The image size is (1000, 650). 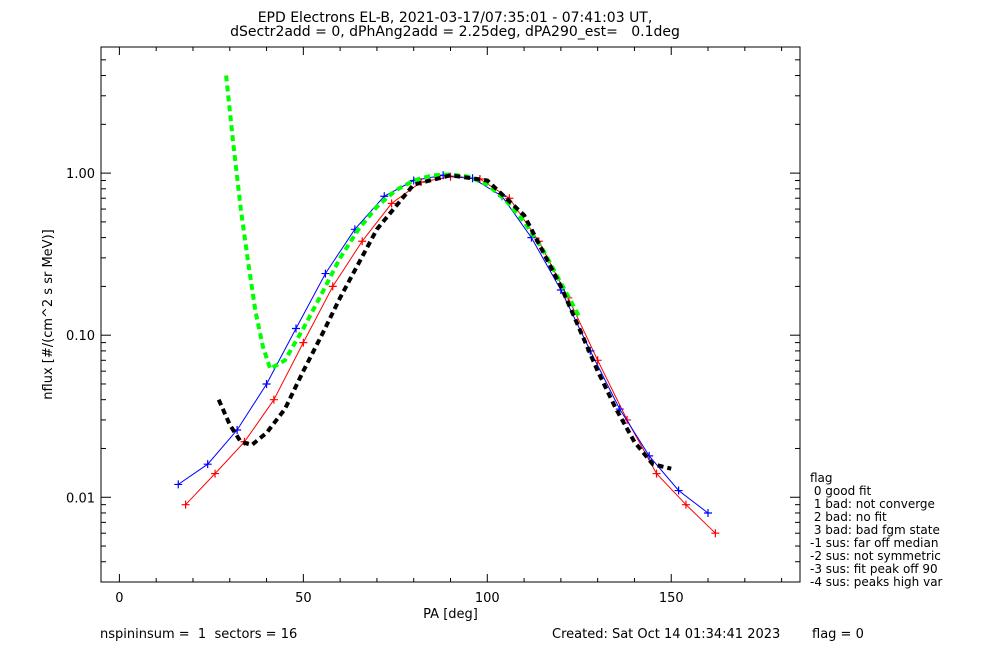 What do you see at coordinates (872, 504) in the screenshot?
I see `legend-item: 1 bad: not converge` at bounding box center [872, 504].